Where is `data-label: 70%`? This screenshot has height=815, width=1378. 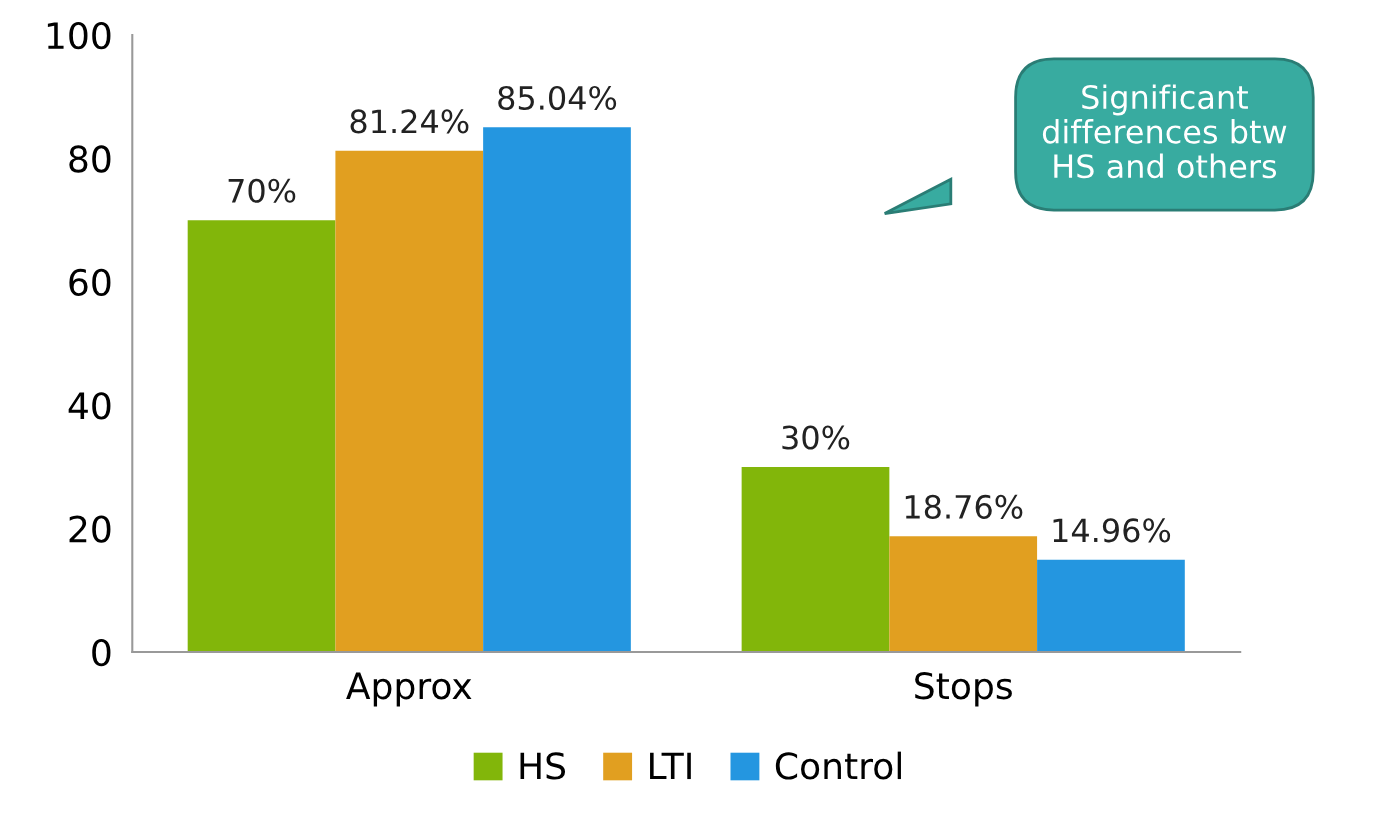
data-label: 70% is located at coordinates (262, 190).